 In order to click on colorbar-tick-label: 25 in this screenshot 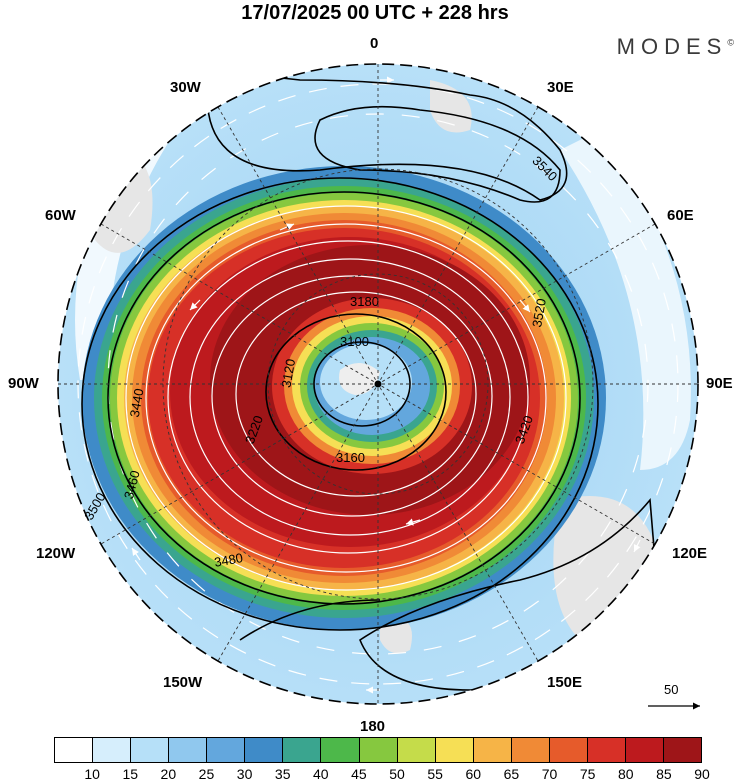, I will do `click(206, 774)`.